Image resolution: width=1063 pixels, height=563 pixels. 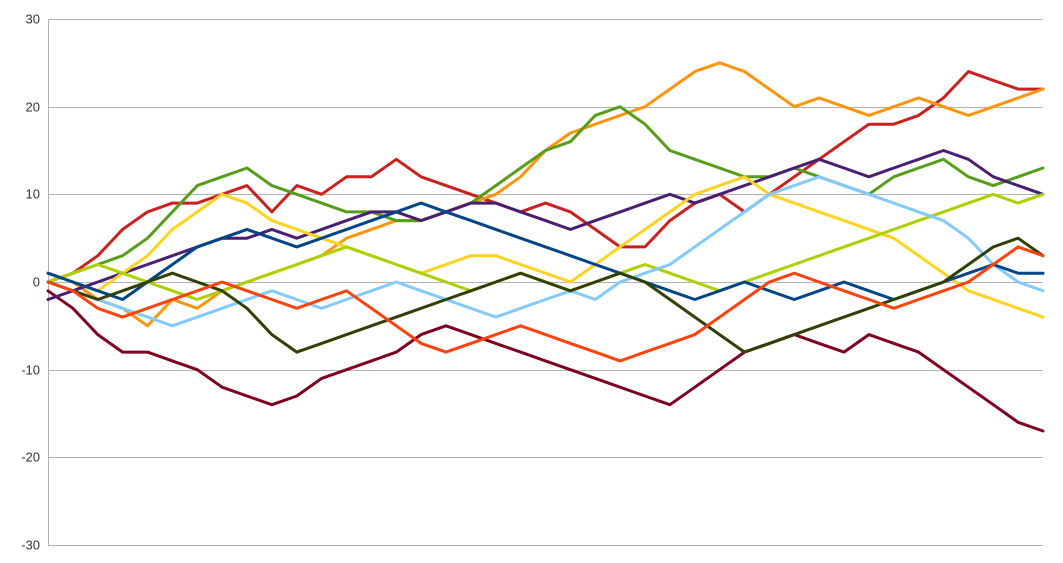 What do you see at coordinates (33, 107) in the screenshot?
I see `y-tick-label: 20` at bounding box center [33, 107].